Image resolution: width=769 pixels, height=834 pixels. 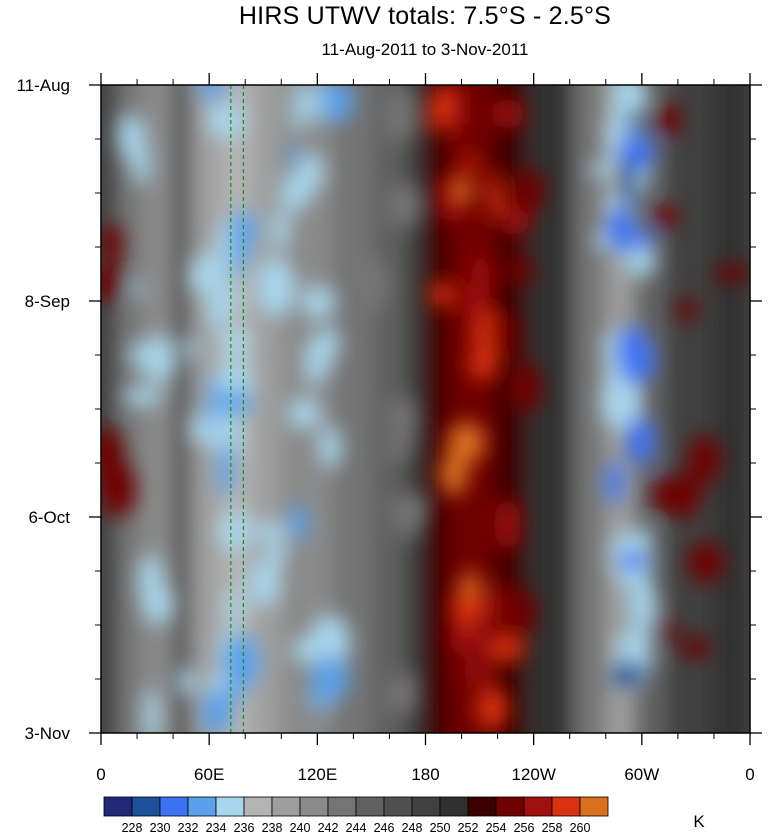 I want to click on y-tick-label: 6-Oct, so click(x=49, y=517).